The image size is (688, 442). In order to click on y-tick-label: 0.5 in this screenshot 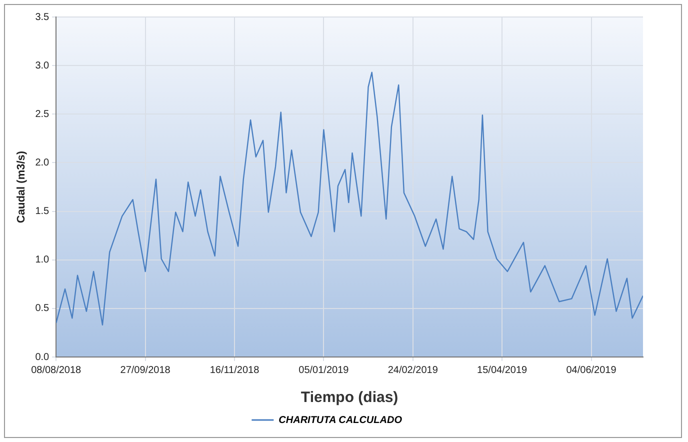, I will do `click(42, 308)`.